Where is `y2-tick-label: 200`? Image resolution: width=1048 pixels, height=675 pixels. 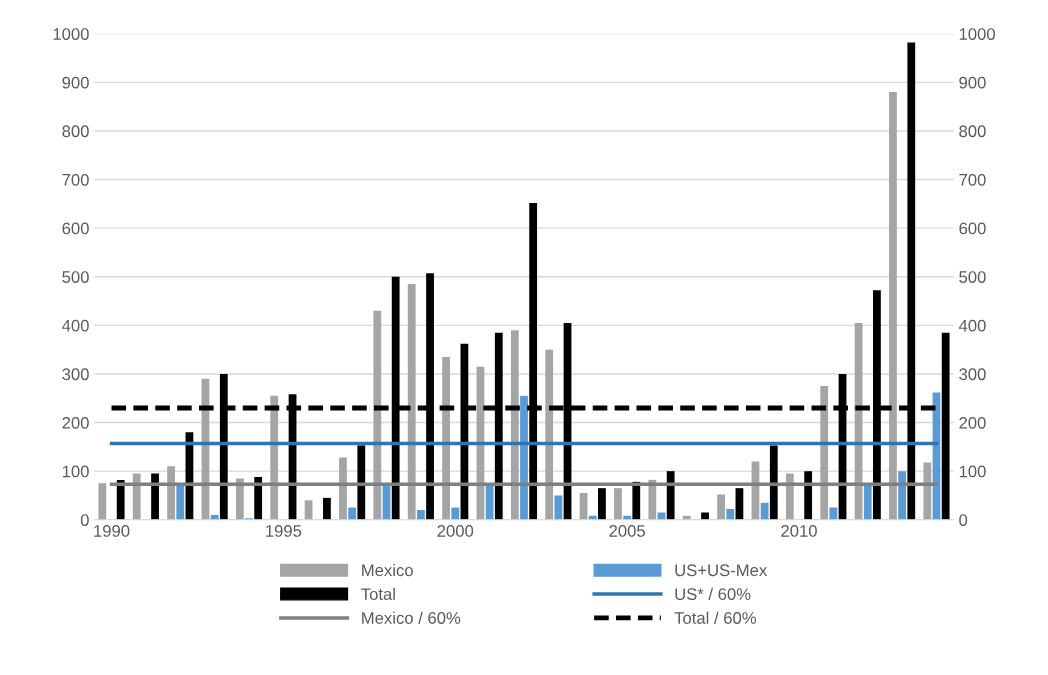 y2-tick-label: 200 is located at coordinates (972, 422).